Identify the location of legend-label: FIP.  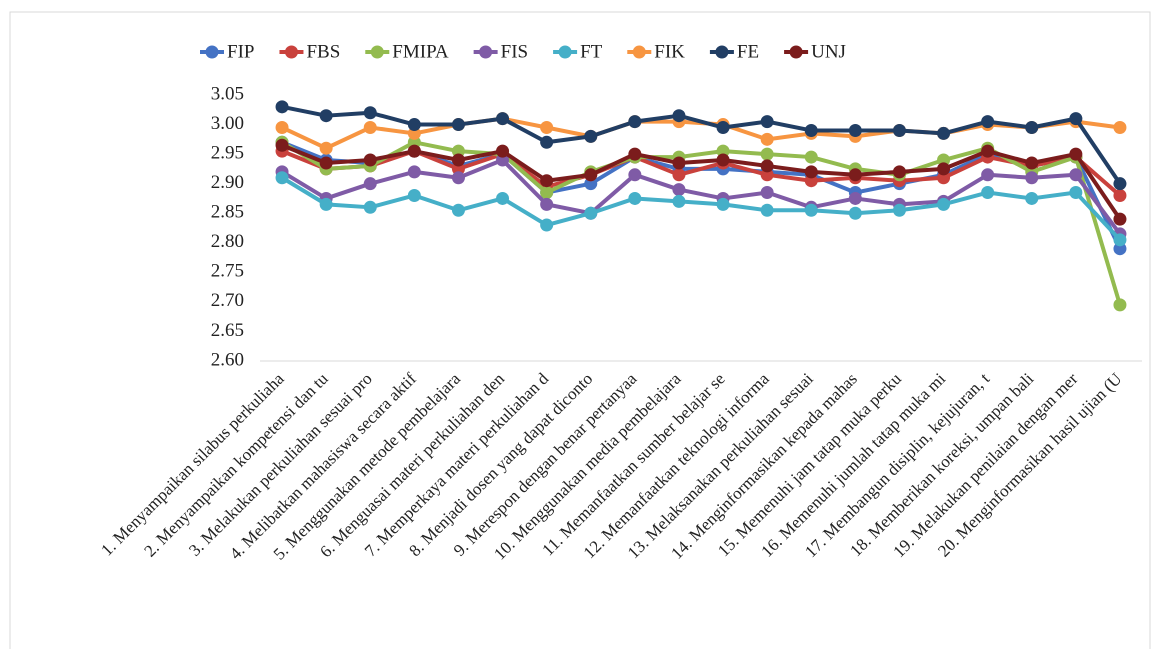
(240, 51).